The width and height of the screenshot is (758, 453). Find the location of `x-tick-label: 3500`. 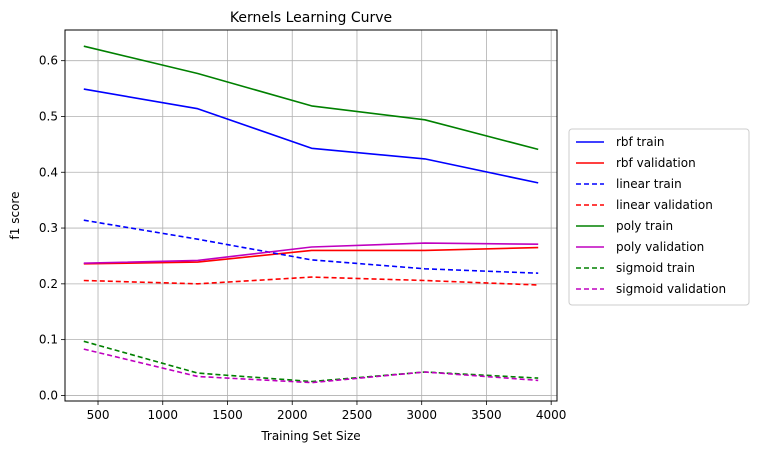

x-tick-label: 3500 is located at coordinates (486, 415).